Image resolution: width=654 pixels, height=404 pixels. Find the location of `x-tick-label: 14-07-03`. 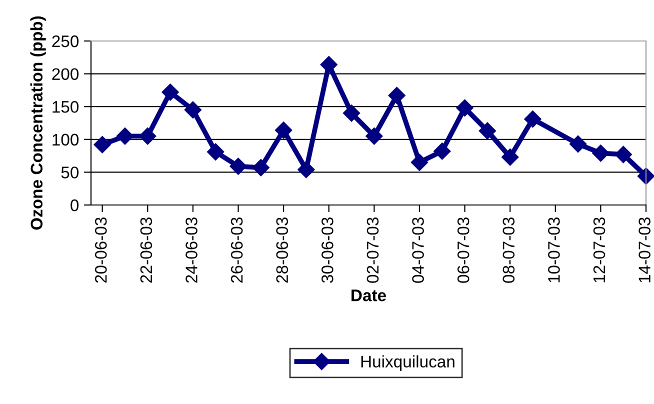

x-tick-label: 14-07-03 is located at coordinates (644, 250).